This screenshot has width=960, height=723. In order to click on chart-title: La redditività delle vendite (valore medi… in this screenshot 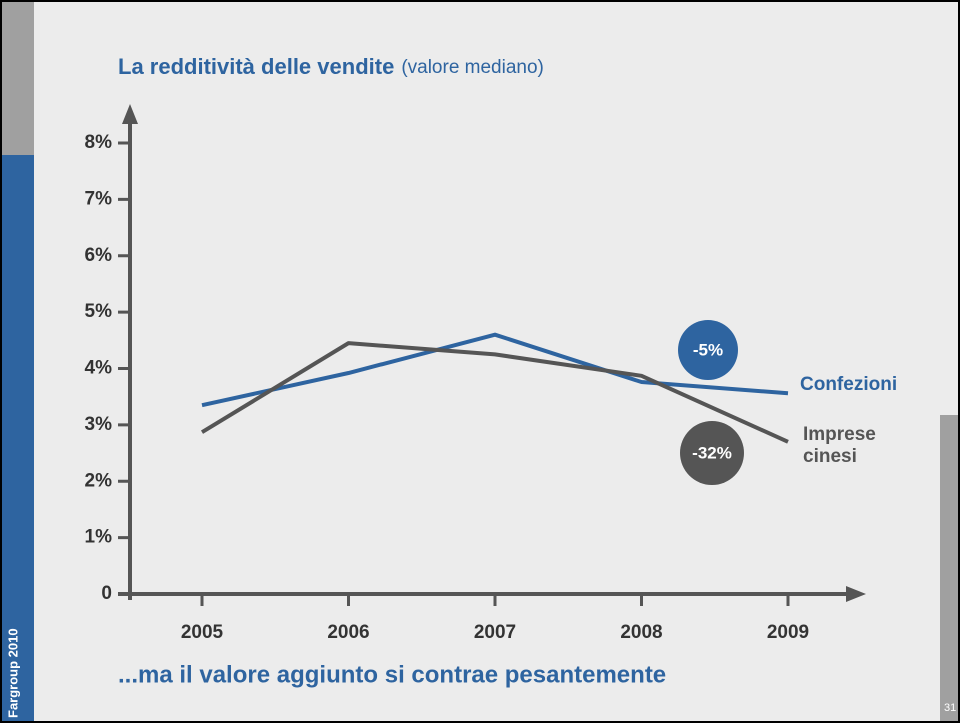, I will do `click(331, 66)`.